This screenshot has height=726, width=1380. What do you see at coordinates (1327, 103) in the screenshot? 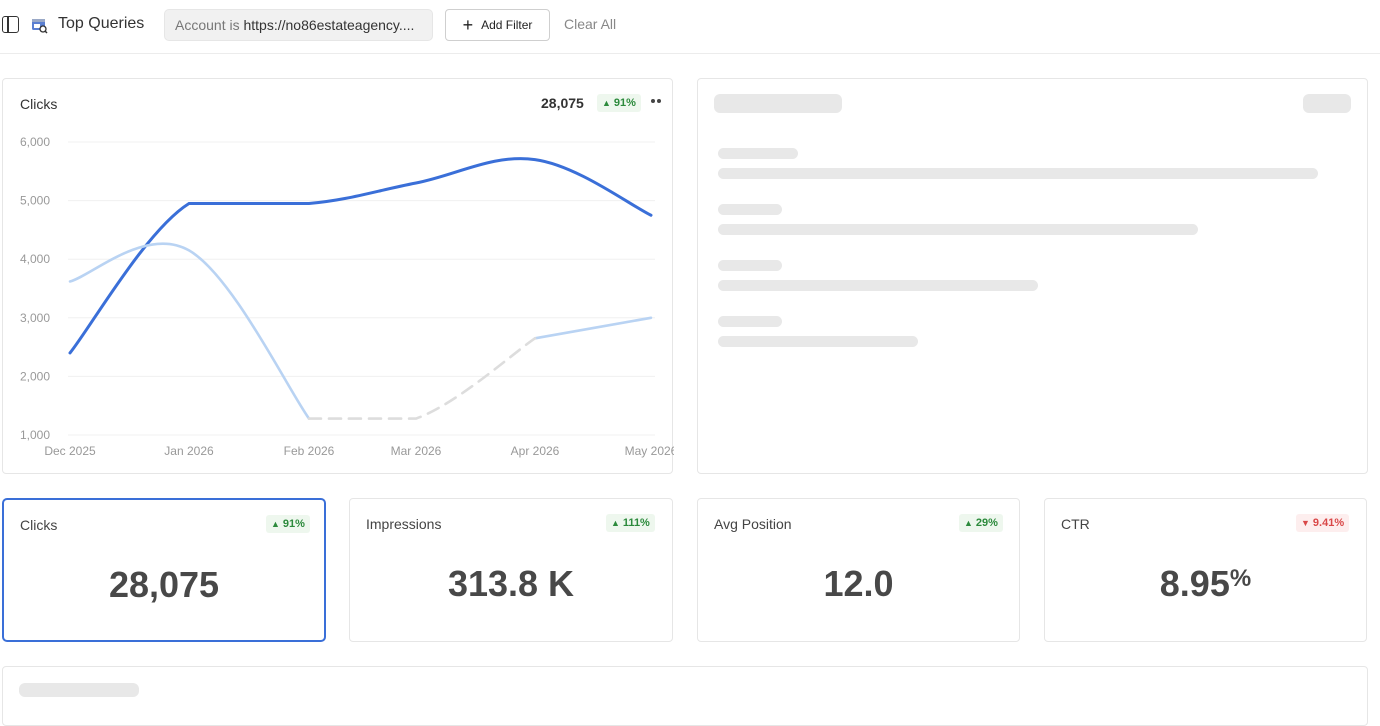
I see `skeleton-action` at bounding box center [1327, 103].